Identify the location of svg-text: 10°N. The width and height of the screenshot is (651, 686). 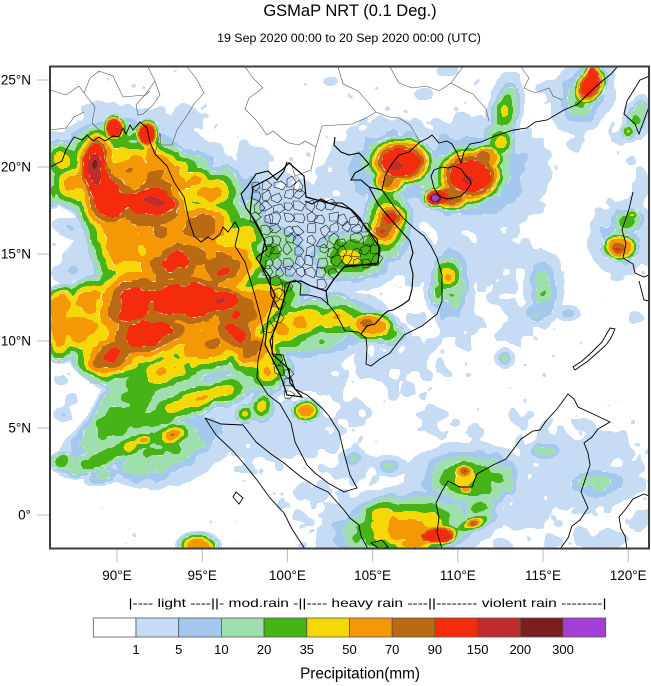
(16, 341).